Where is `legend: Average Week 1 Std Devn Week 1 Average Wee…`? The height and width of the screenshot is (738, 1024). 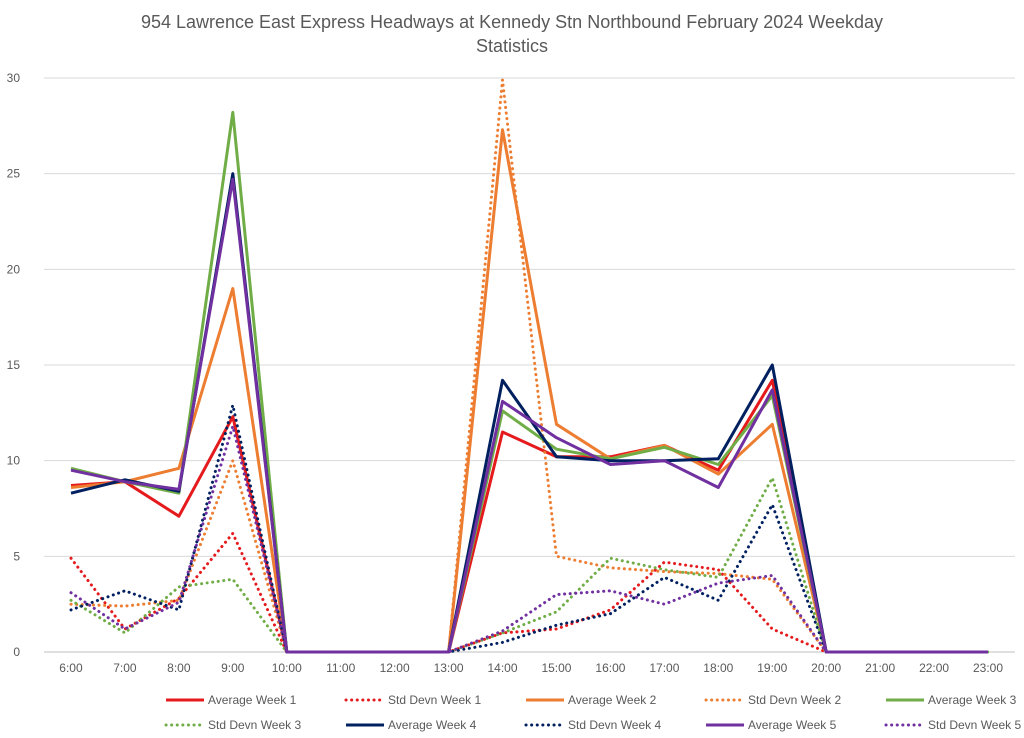 legend: Average Week 1 Std Devn Week 1 Average Wee… is located at coordinates (592, 712).